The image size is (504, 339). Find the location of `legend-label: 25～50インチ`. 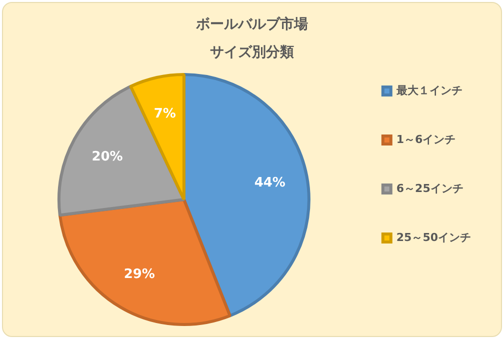

legend-label: 25～50インチ is located at coordinates (434, 237).